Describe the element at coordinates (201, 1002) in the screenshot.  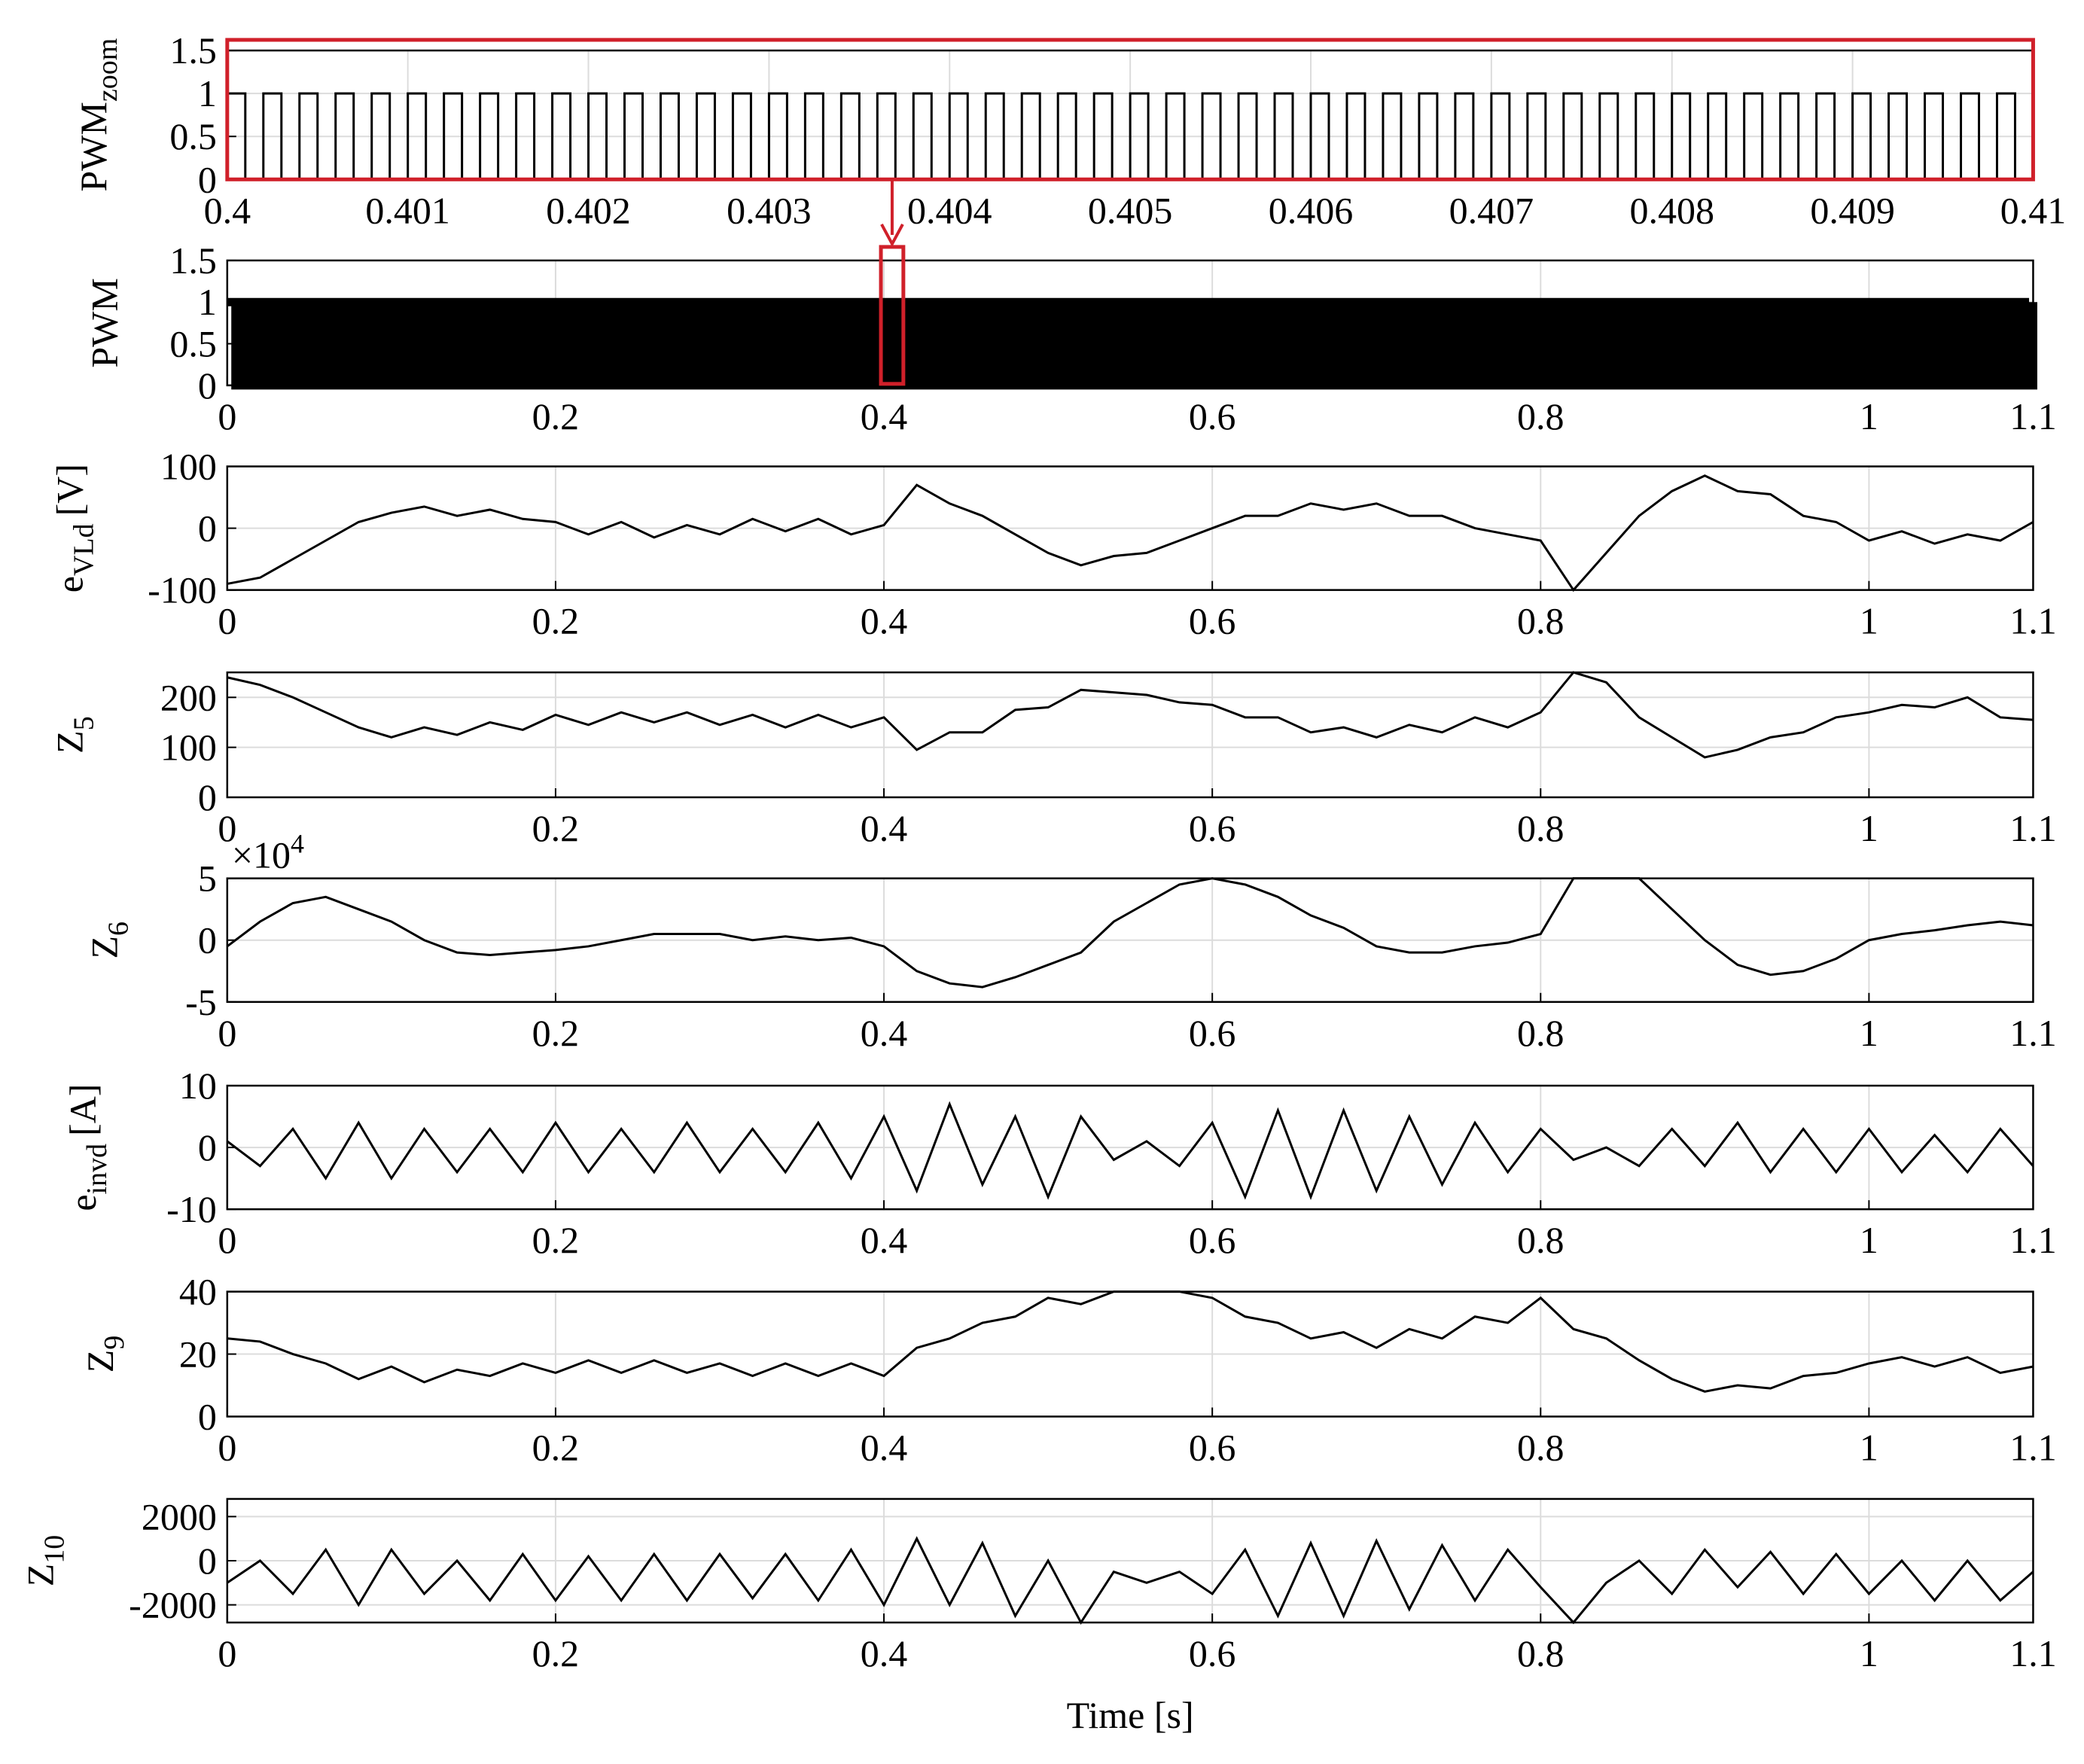
I see `y-tick-label: -5` at that location.